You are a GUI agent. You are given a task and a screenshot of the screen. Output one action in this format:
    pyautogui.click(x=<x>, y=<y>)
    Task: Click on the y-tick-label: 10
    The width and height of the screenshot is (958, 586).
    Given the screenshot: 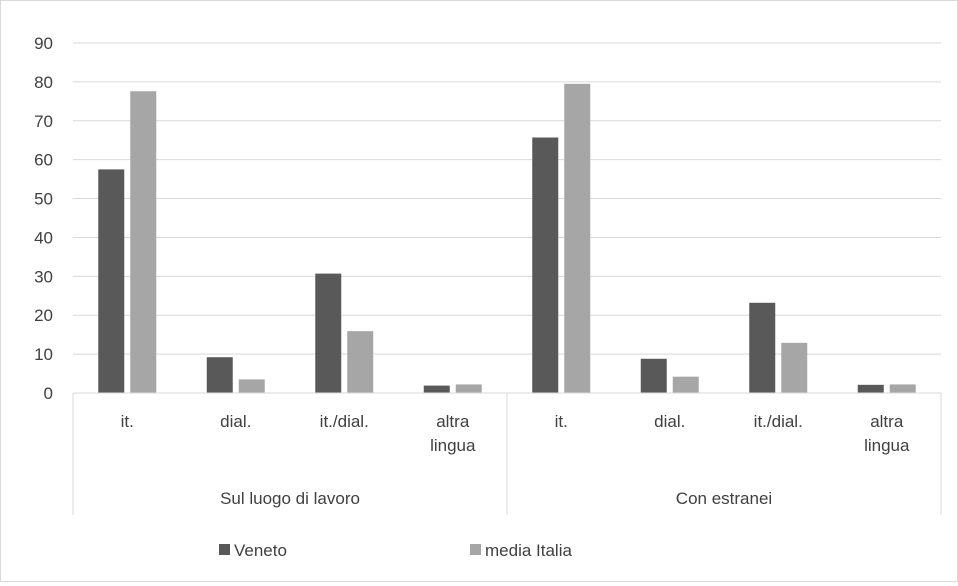 What is the action you would take?
    pyautogui.click(x=43, y=354)
    